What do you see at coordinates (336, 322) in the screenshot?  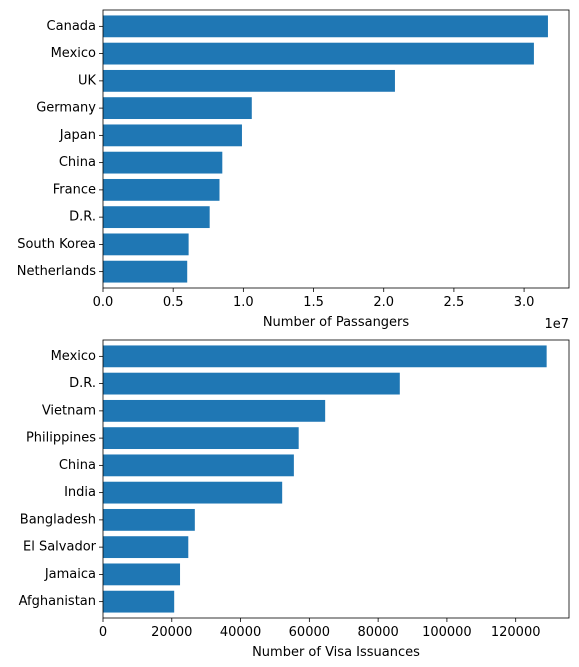 I see `x-axis-label: Number of Passangers` at bounding box center [336, 322].